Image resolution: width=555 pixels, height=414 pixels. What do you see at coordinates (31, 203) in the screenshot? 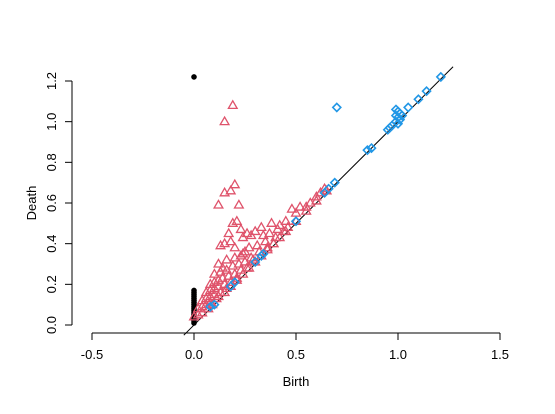
I see `y-axis-label: Death` at bounding box center [31, 203].